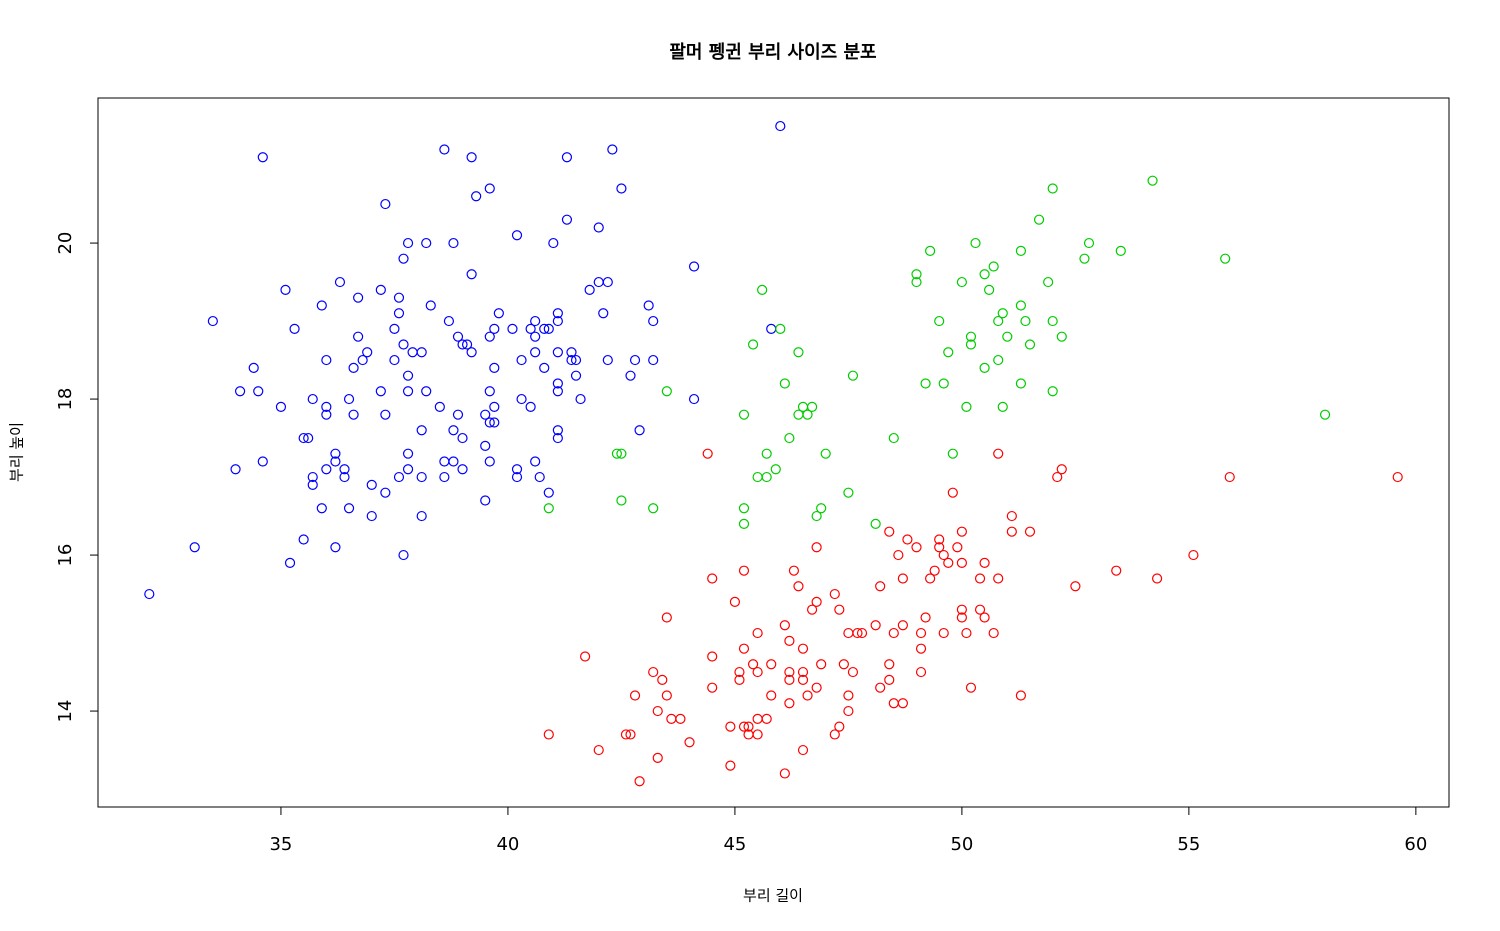  Describe the element at coordinates (280, 844) in the screenshot. I see `x-tick-label: 35` at that location.